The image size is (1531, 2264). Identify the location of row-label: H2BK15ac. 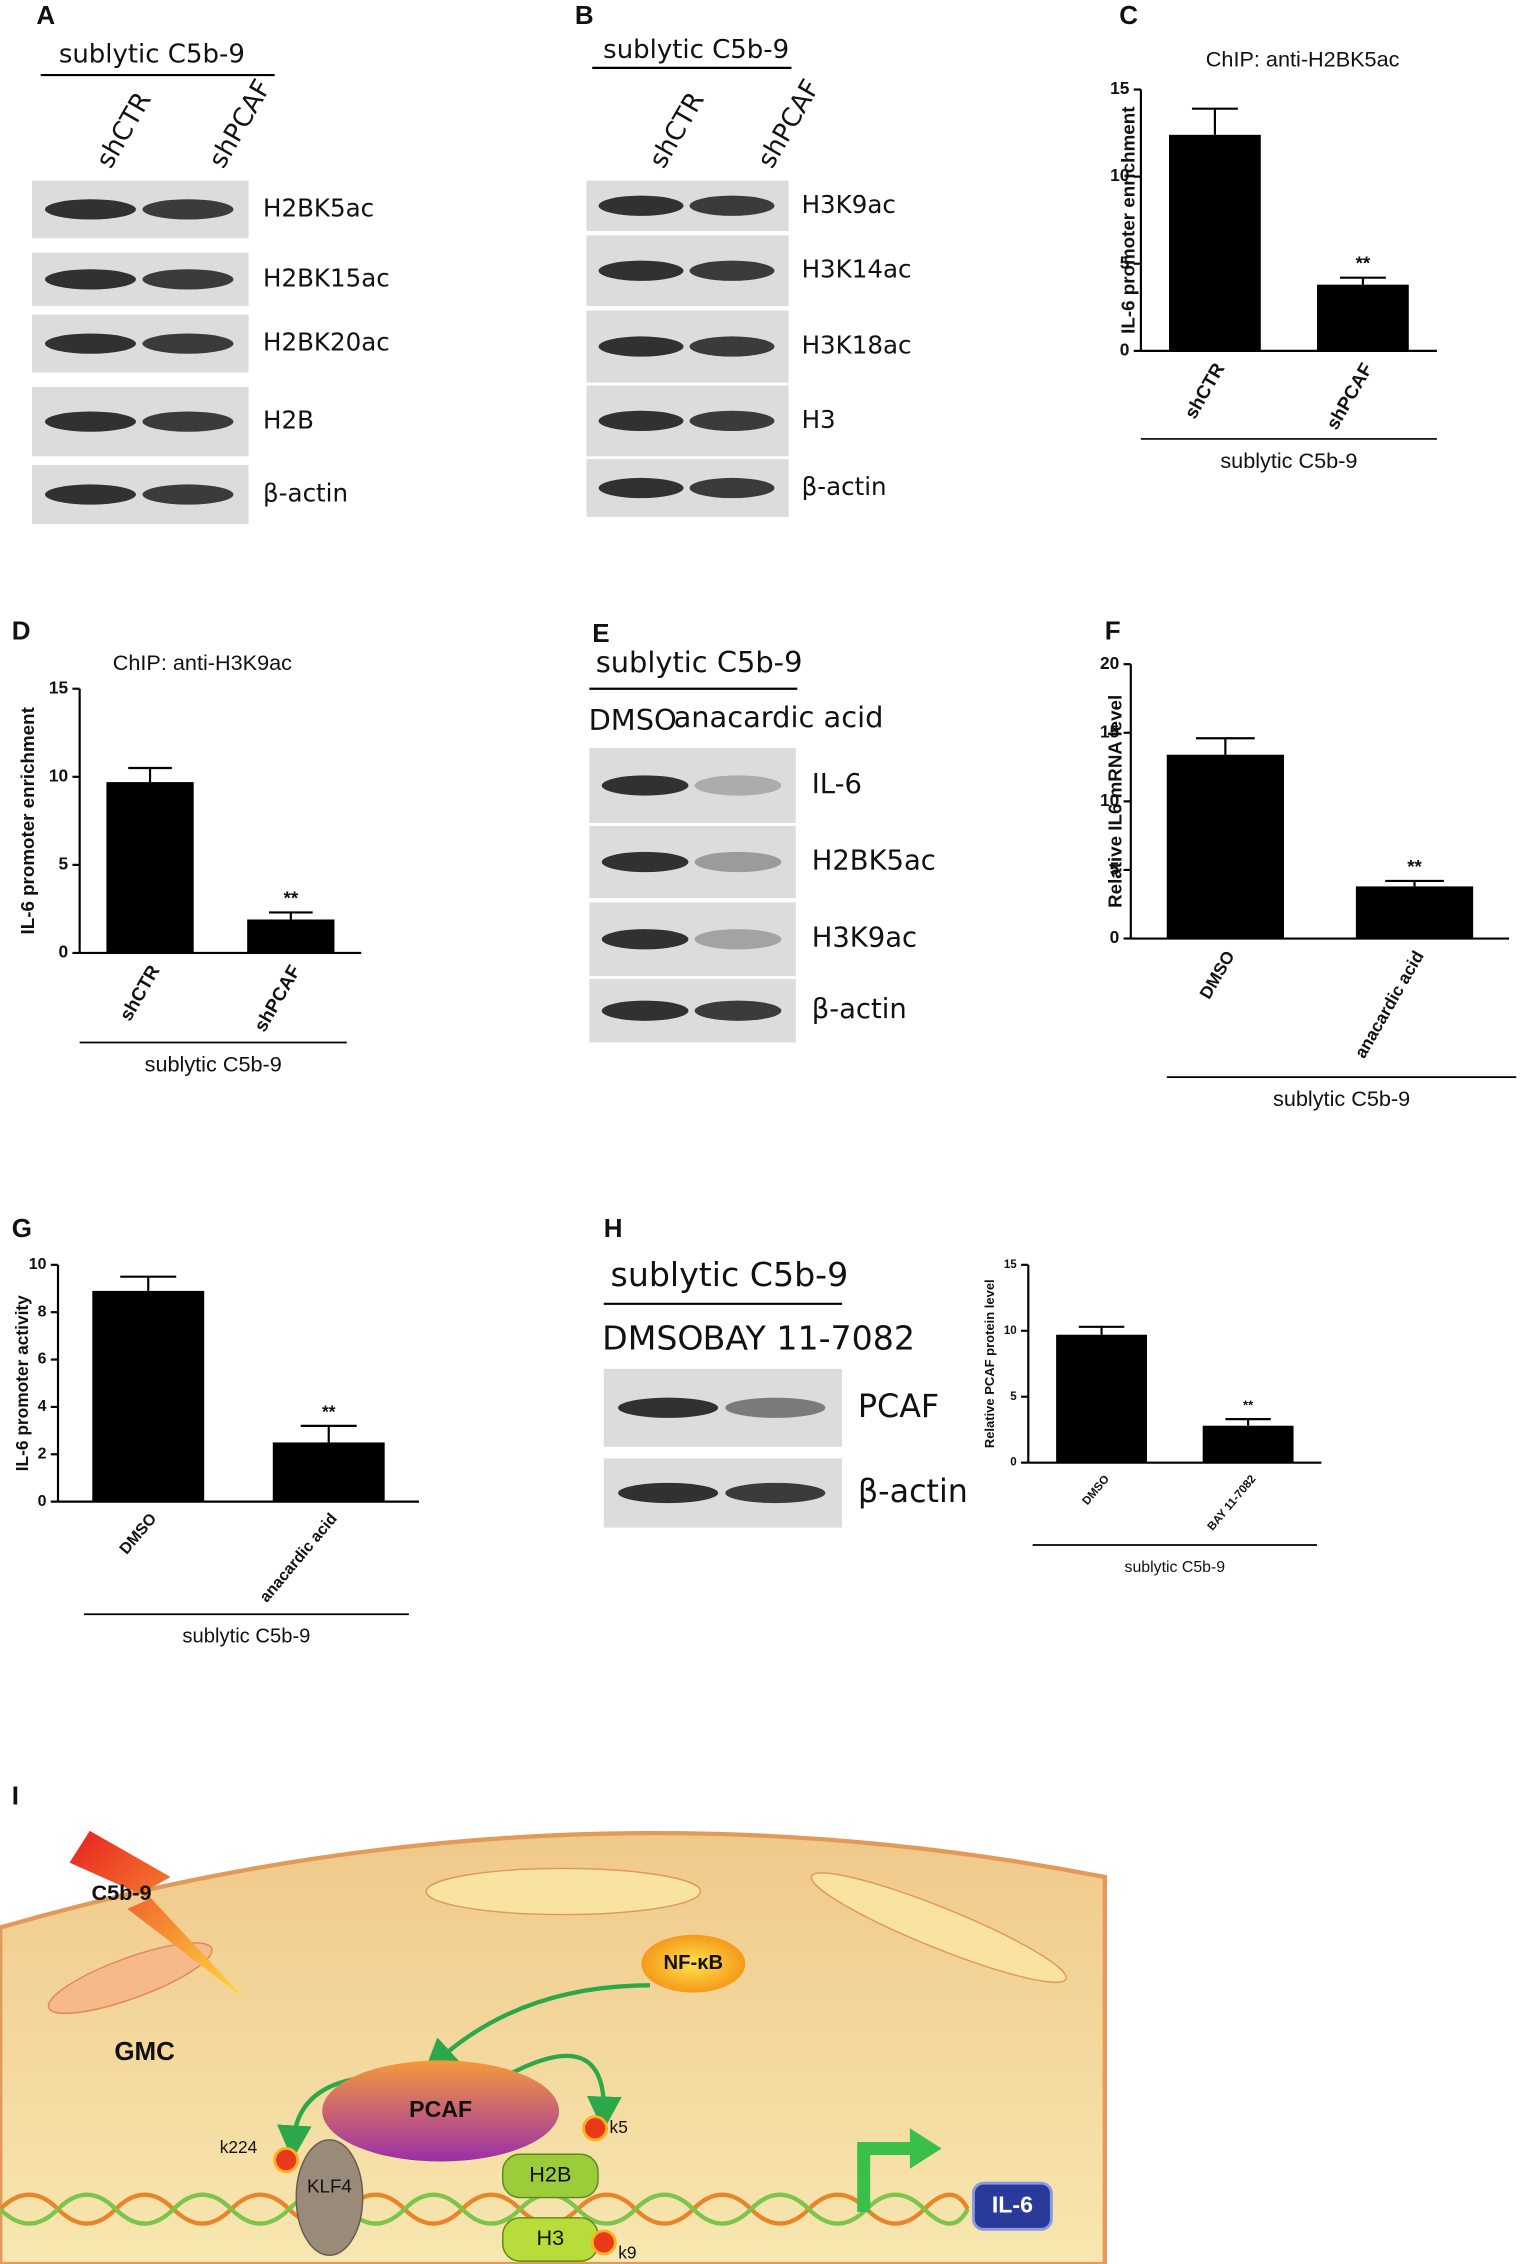
(326, 277).